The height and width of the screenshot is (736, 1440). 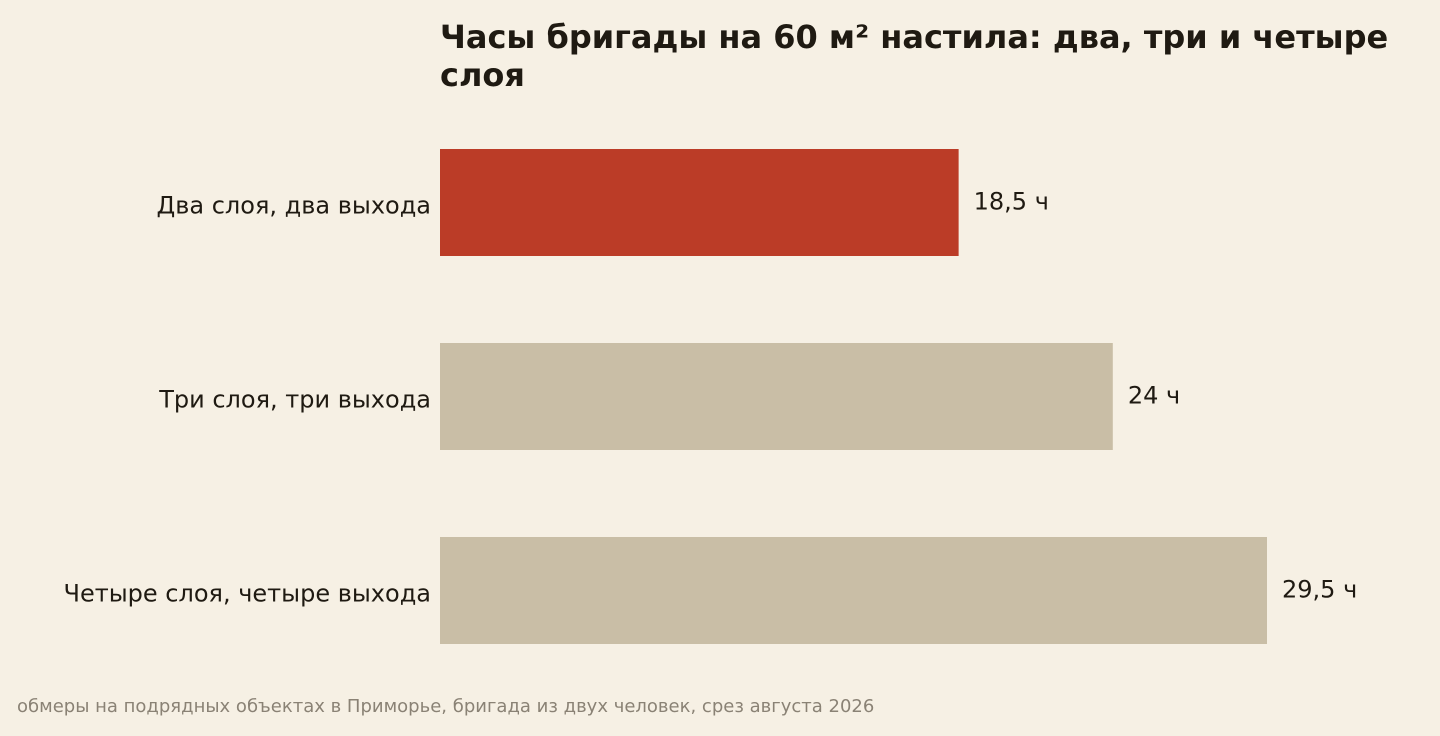 What do you see at coordinates (1011, 202) in the screenshot?
I see `value-label-1: 18,5 ч` at bounding box center [1011, 202].